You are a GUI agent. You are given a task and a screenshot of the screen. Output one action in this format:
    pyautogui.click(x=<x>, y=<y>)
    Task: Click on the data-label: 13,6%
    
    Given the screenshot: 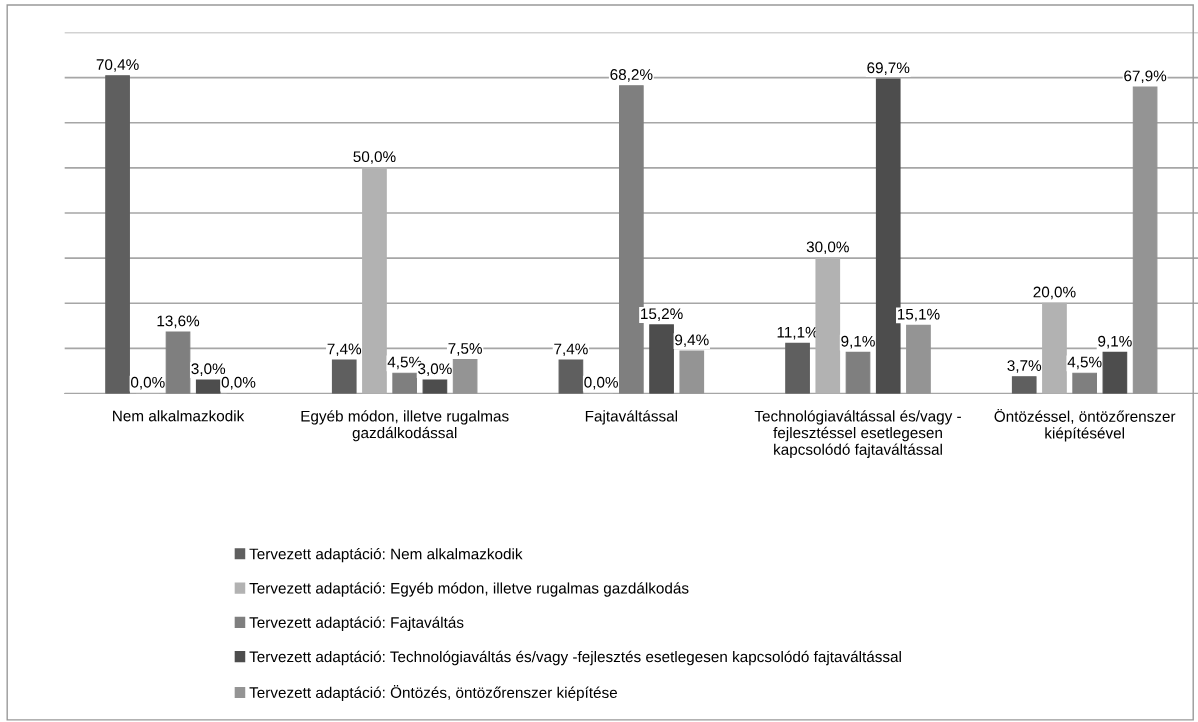 What is the action you would take?
    pyautogui.click(x=178, y=322)
    